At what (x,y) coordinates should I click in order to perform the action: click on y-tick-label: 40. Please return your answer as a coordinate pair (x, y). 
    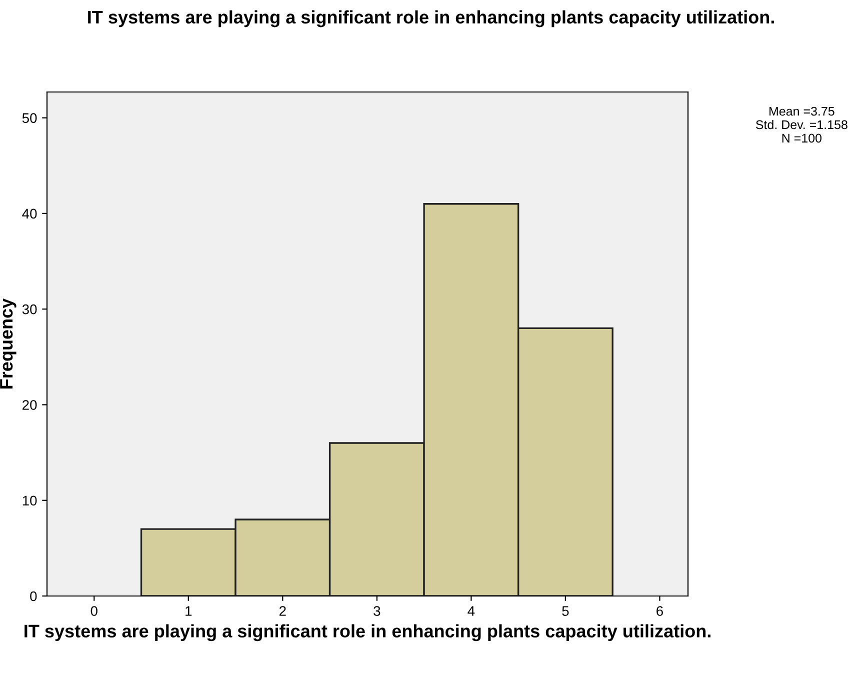
    Looking at the image, I should click on (29, 213).